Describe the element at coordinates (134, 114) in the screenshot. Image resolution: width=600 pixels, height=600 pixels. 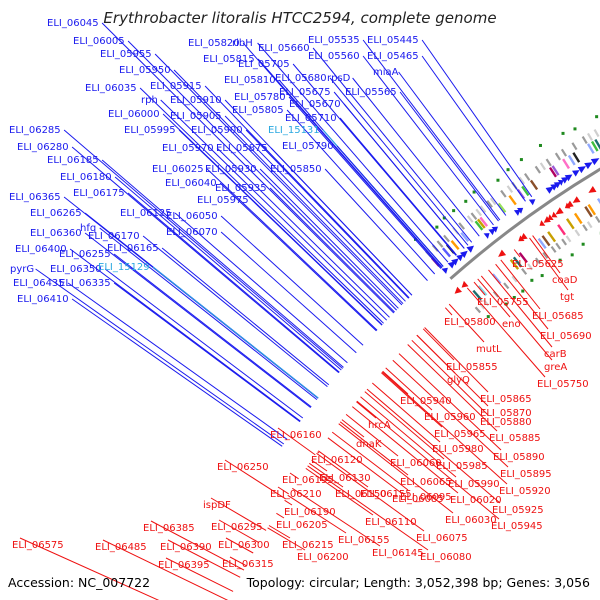
I see `forward-gene-label: ELI_06000` at that location.